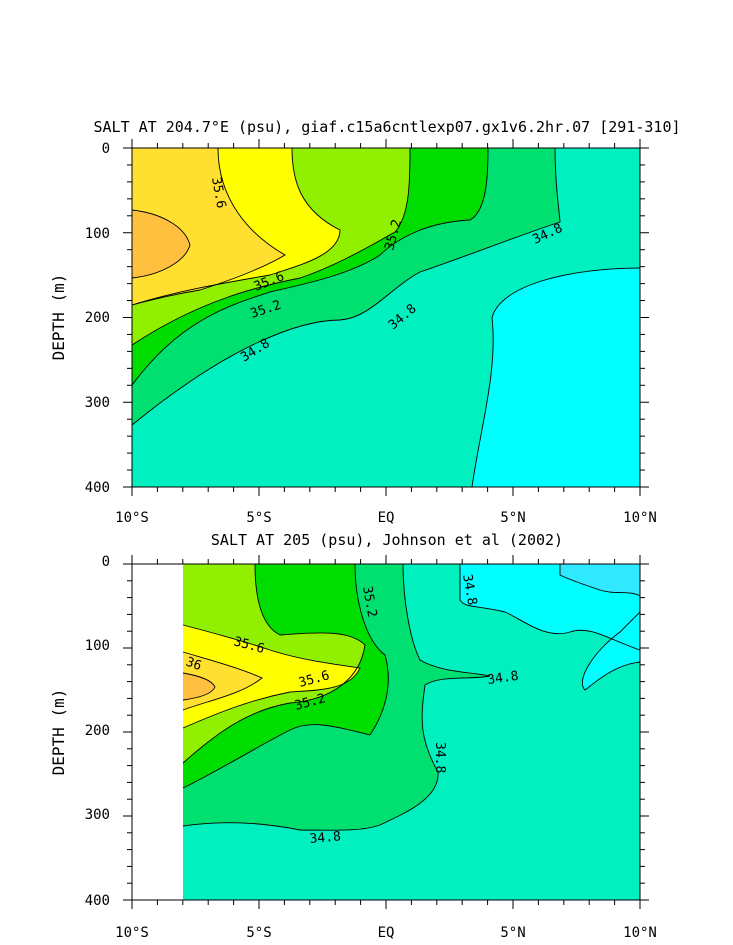 The image size is (733, 945). I want to click on top-x-tick-label: 5°S, so click(258, 518).